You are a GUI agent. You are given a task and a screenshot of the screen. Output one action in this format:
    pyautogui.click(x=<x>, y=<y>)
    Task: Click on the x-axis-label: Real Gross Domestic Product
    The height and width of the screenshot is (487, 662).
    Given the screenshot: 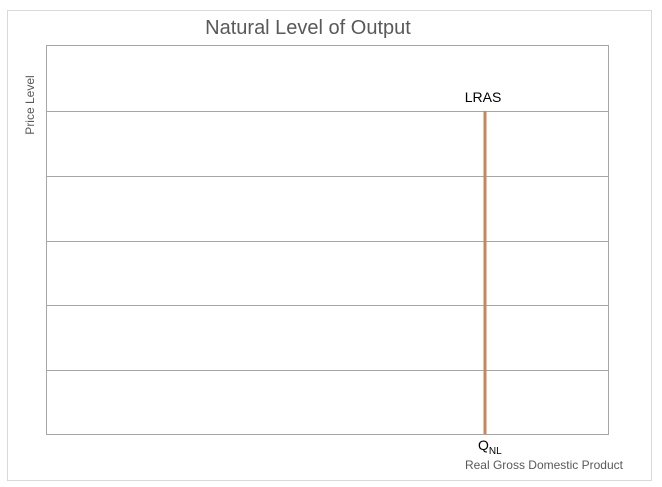 What is the action you would take?
    pyautogui.click(x=544, y=465)
    